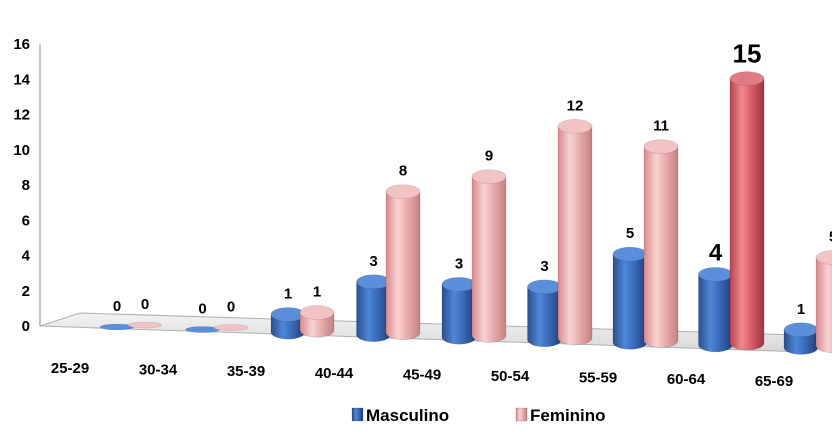  Describe the element at coordinates (246, 371) in the screenshot. I see `x-tick-label: 35-39` at that location.